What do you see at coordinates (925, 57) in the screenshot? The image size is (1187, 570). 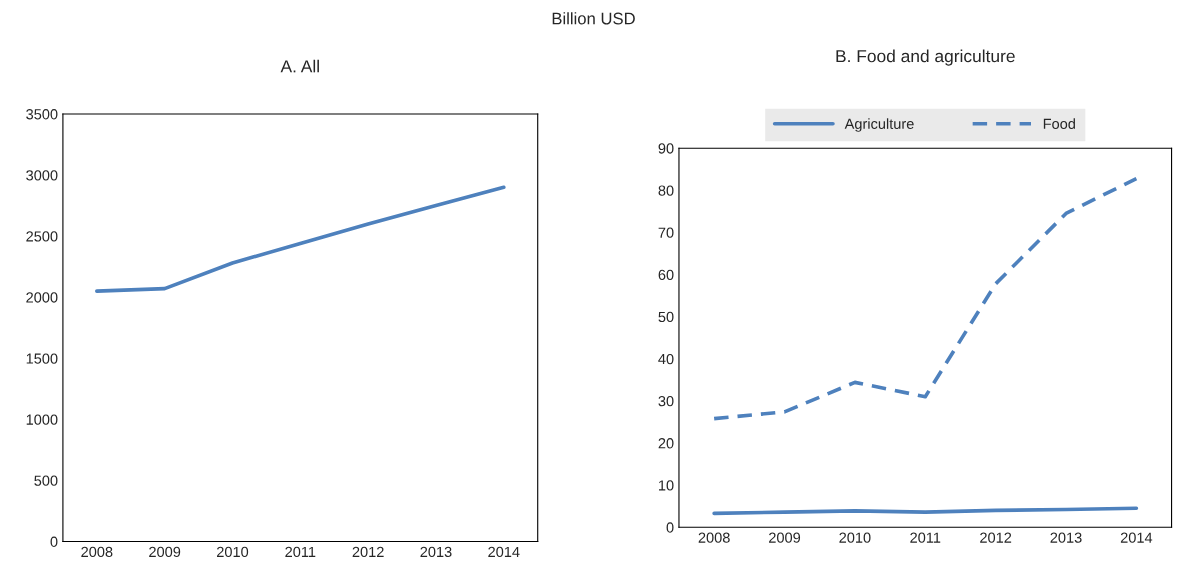 I see `chart-title: B. Food and agriculture` at bounding box center [925, 57].